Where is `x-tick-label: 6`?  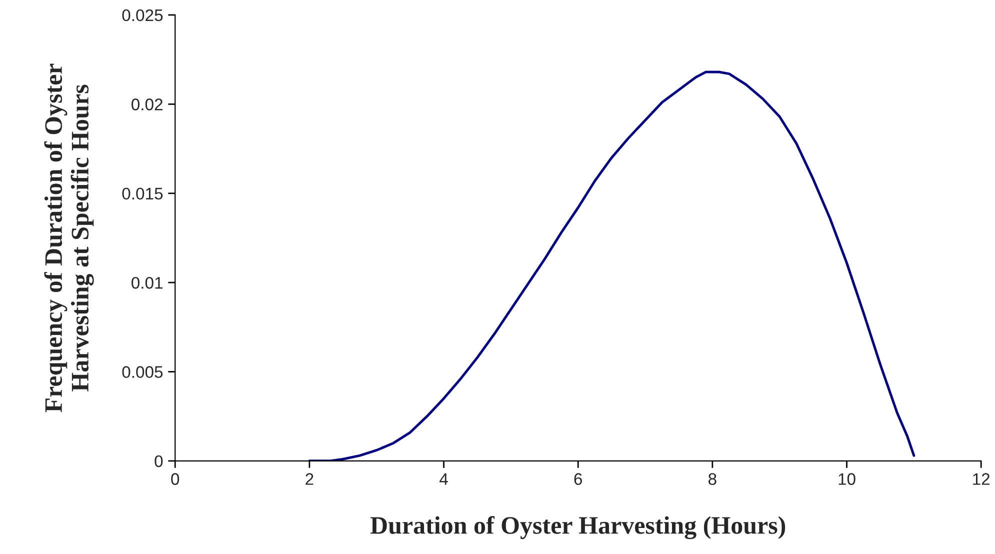
x-tick-label: 6 is located at coordinates (578, 479).